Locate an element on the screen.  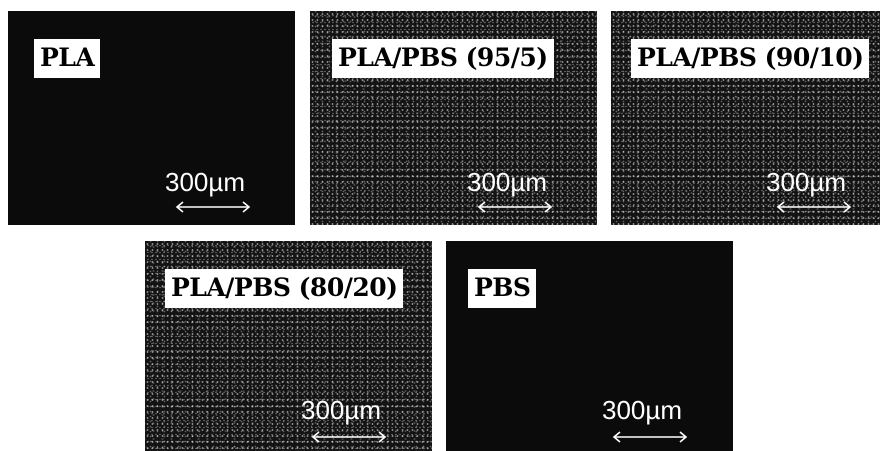
panel-label: PLA is located at coordinates (67, 58).